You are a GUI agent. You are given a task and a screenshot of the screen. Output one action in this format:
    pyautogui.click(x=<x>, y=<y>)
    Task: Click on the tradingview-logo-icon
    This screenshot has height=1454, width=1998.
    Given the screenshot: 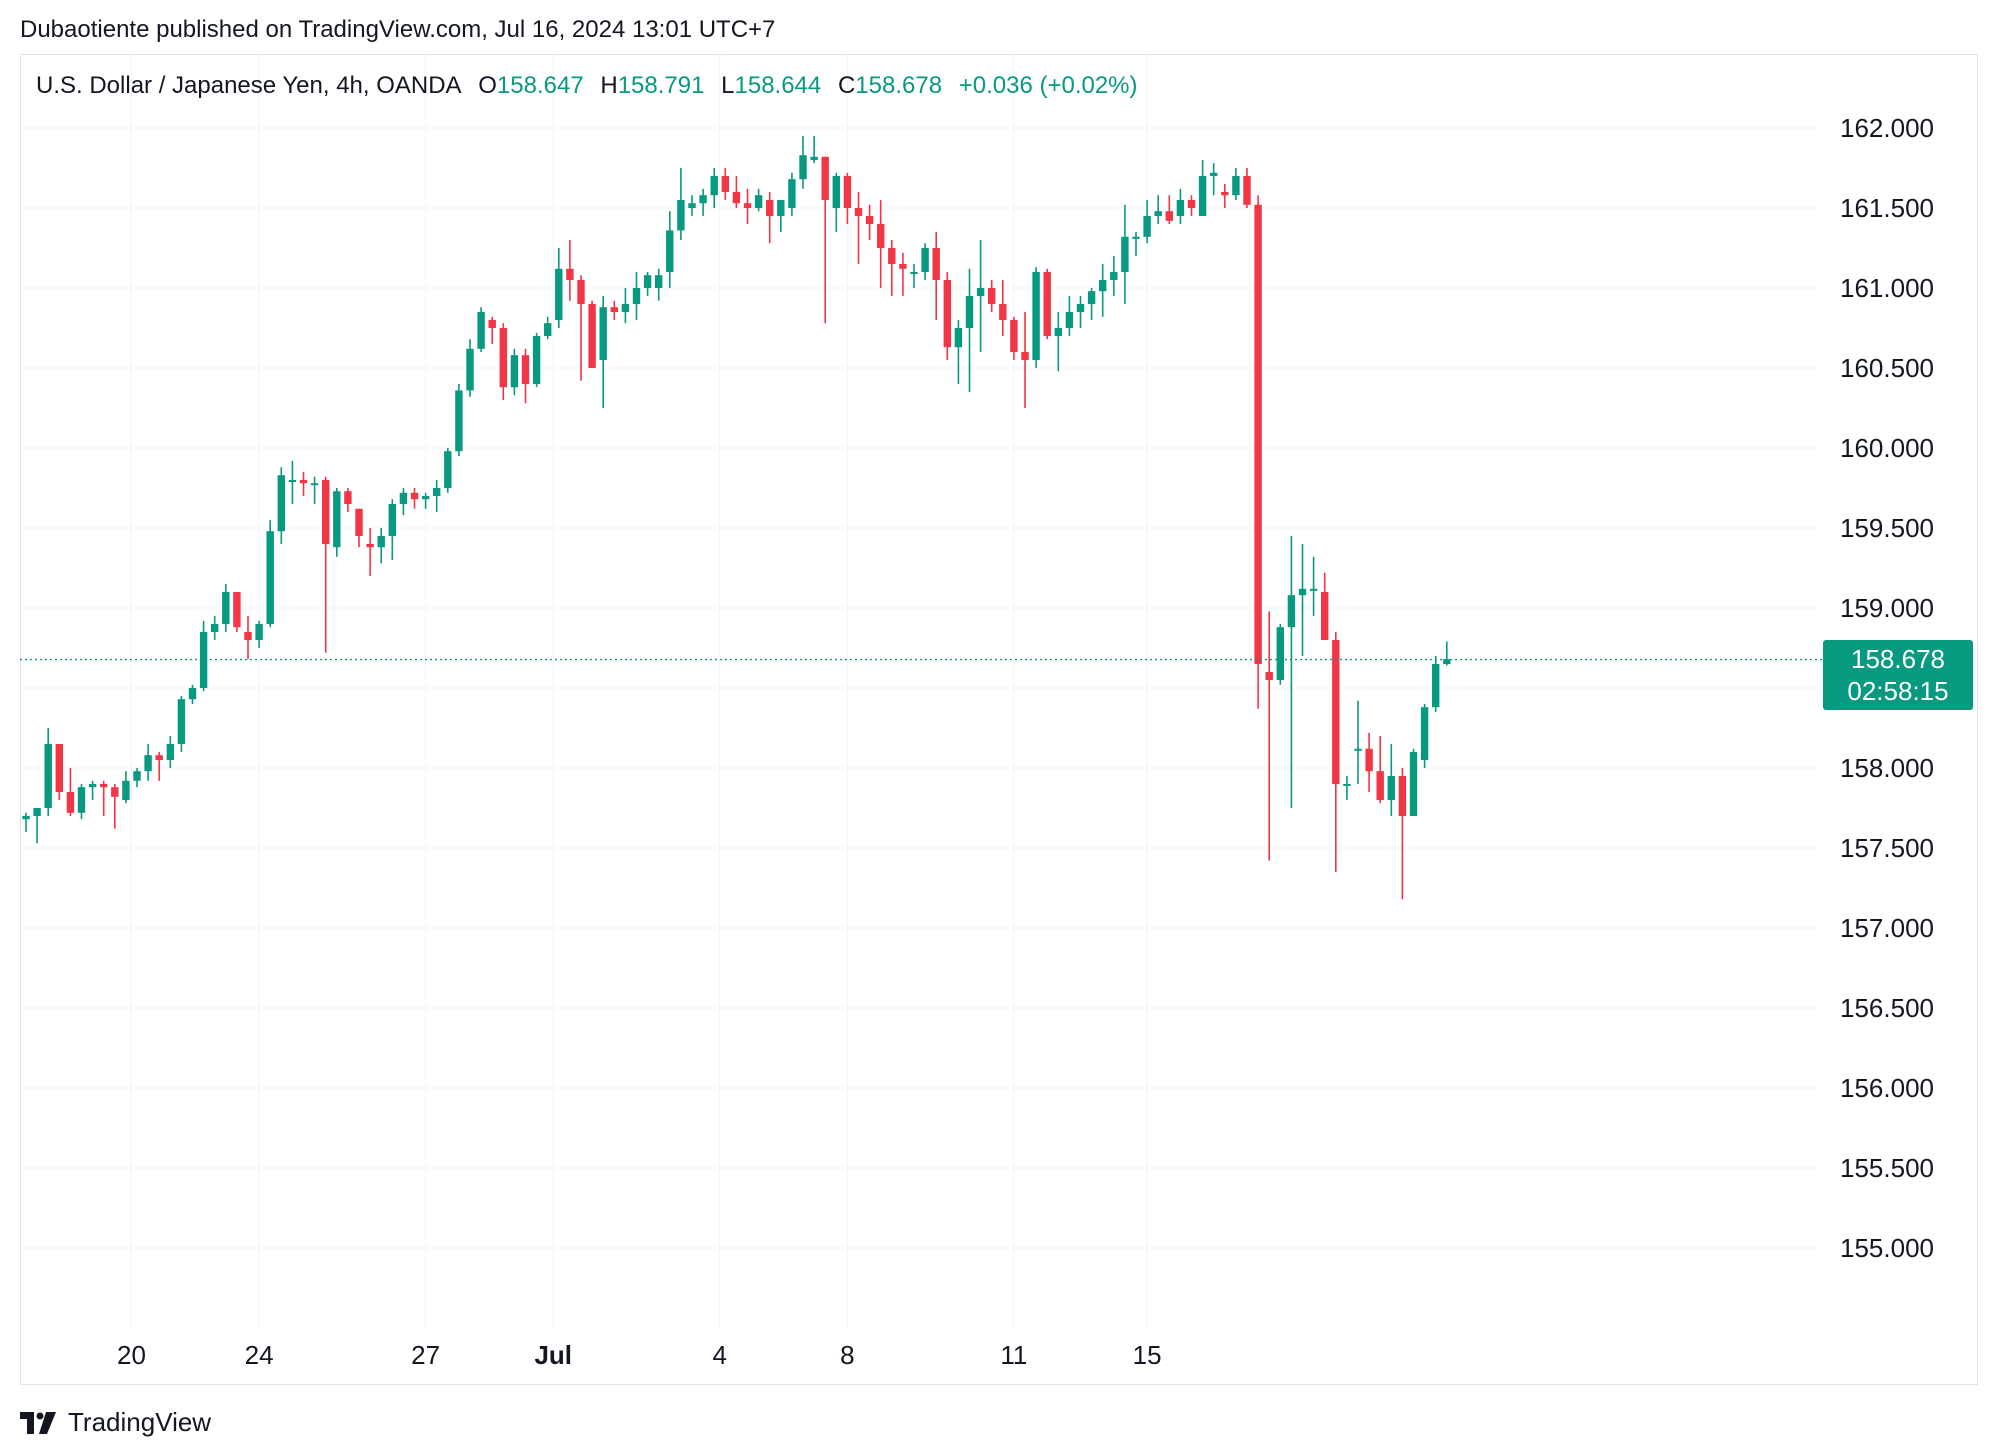 What is the action you would take?
    pyautogui.click(x=38, y=1422)
    